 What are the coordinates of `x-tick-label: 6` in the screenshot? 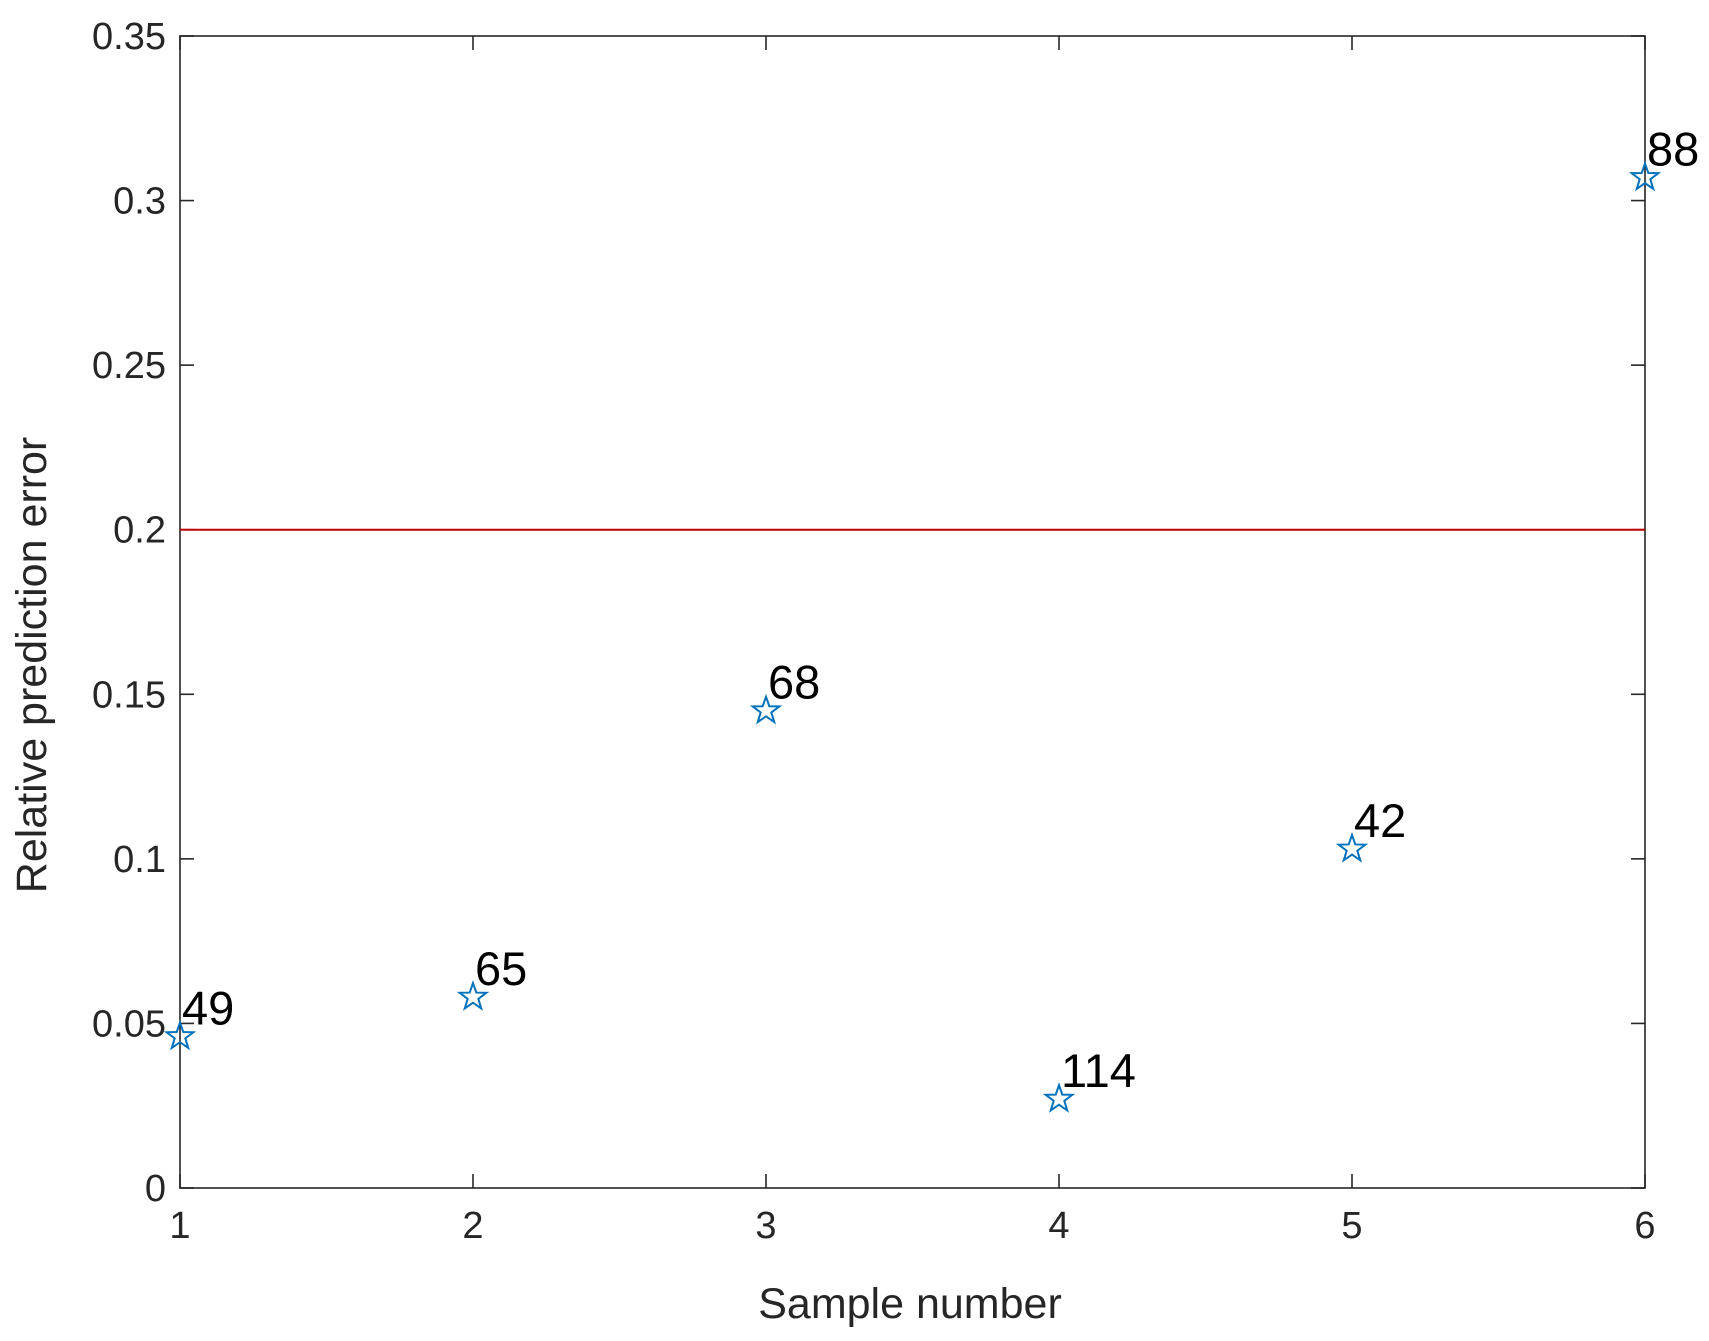 It's located at (1644, 1226).